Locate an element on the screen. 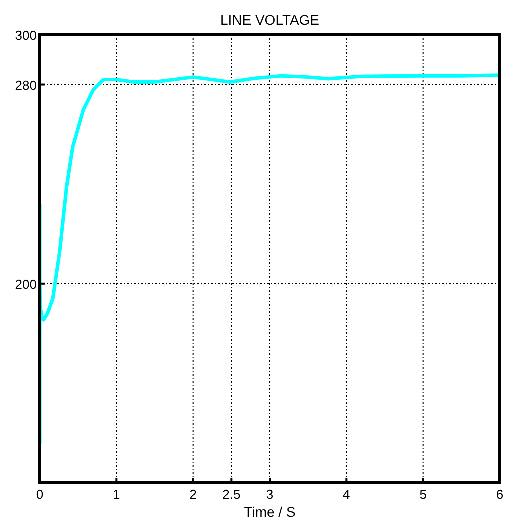  x-axis-title: Time / S is located at coordinates (270, 512).